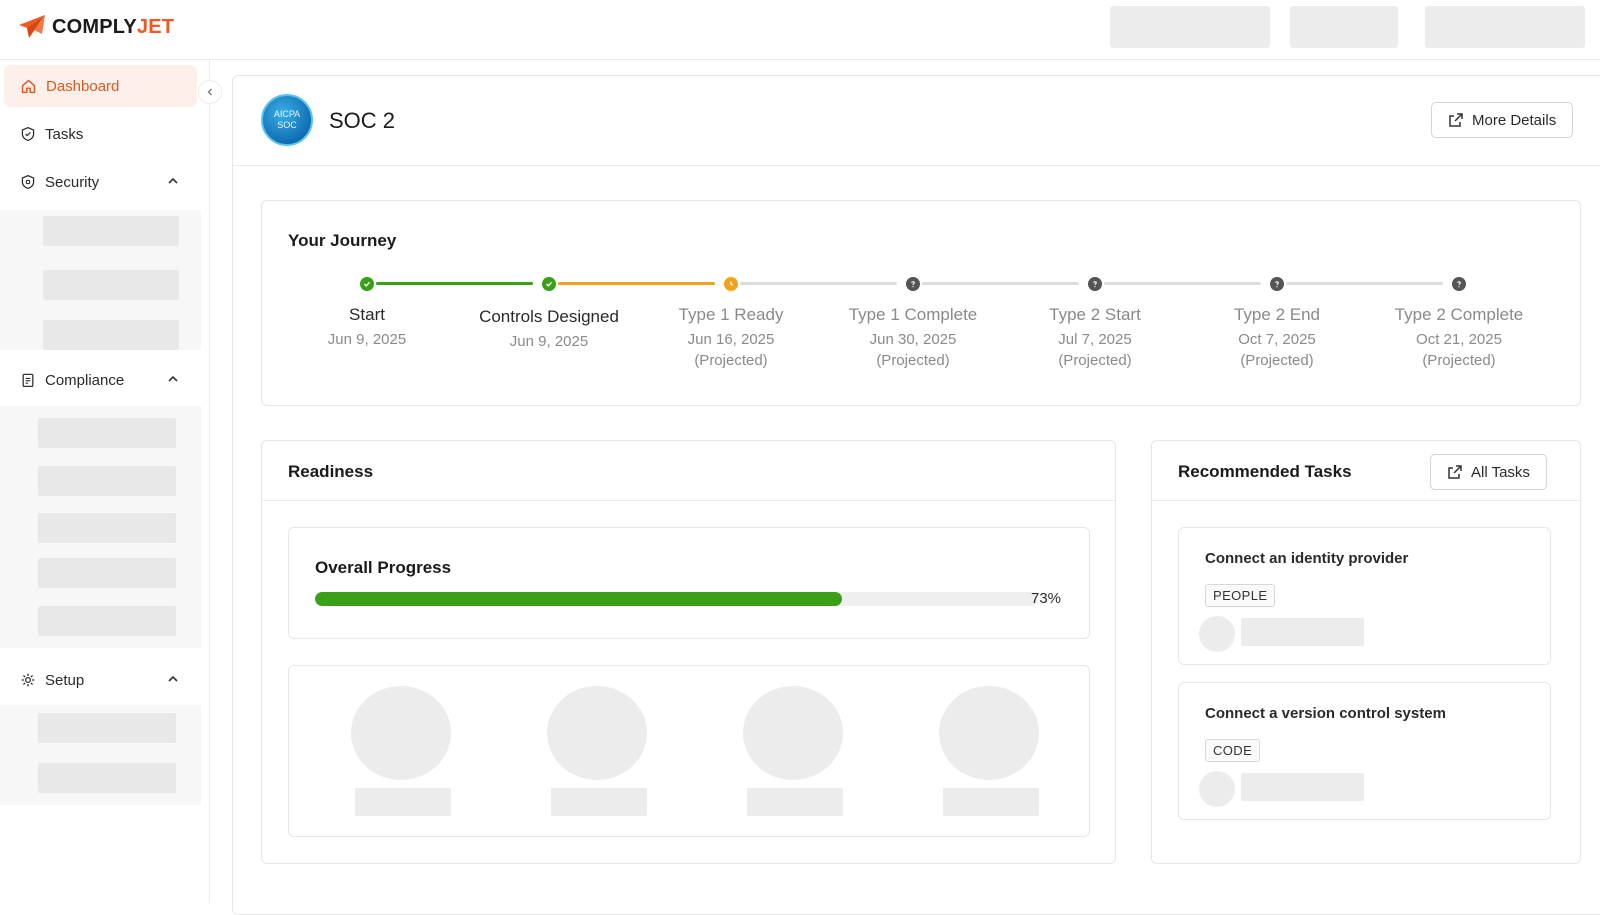 Image resolution: width=1600 pixels, height=915 pixels. What do you see at coordinates (100, 134) in the screenshot?
I see `sidebar-item-tasks: Tasks` at bounding box center [100, 134].